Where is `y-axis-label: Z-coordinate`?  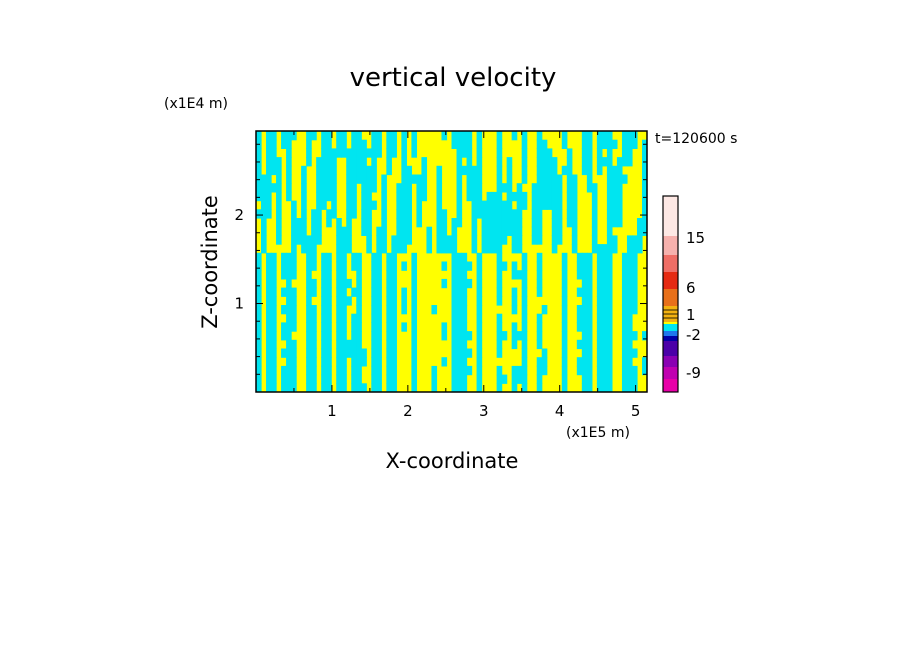 y-axis-label: Z-coordinate is located at coordinates (210, 262).